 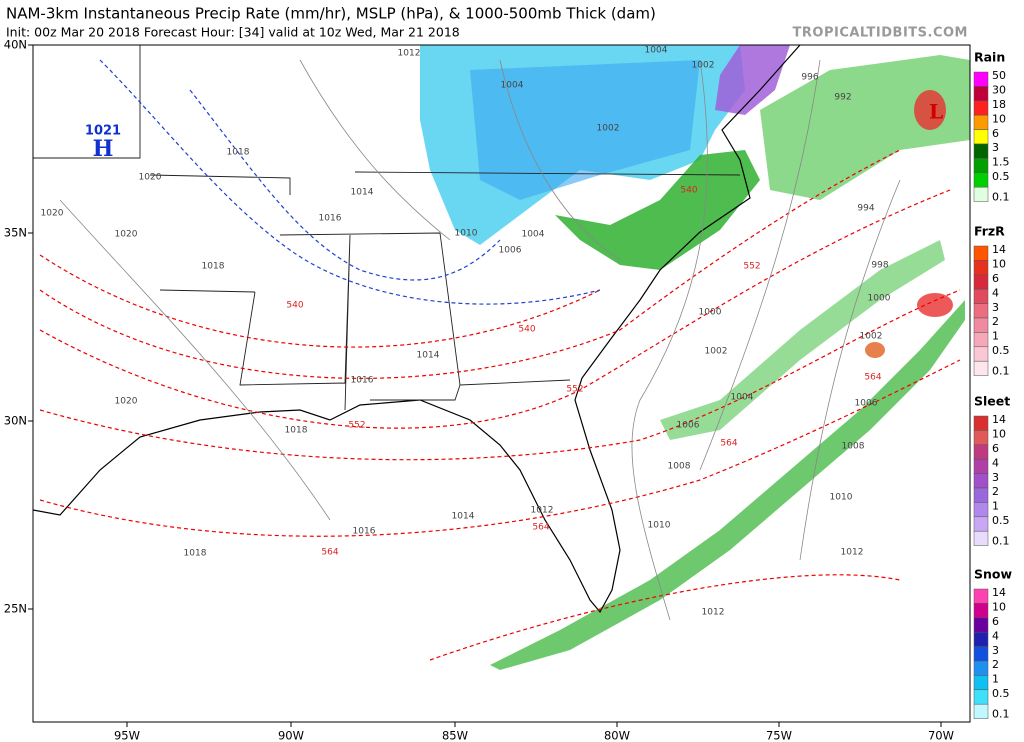 I want to click on lat-label: 30N, so click(x=15, y=421).